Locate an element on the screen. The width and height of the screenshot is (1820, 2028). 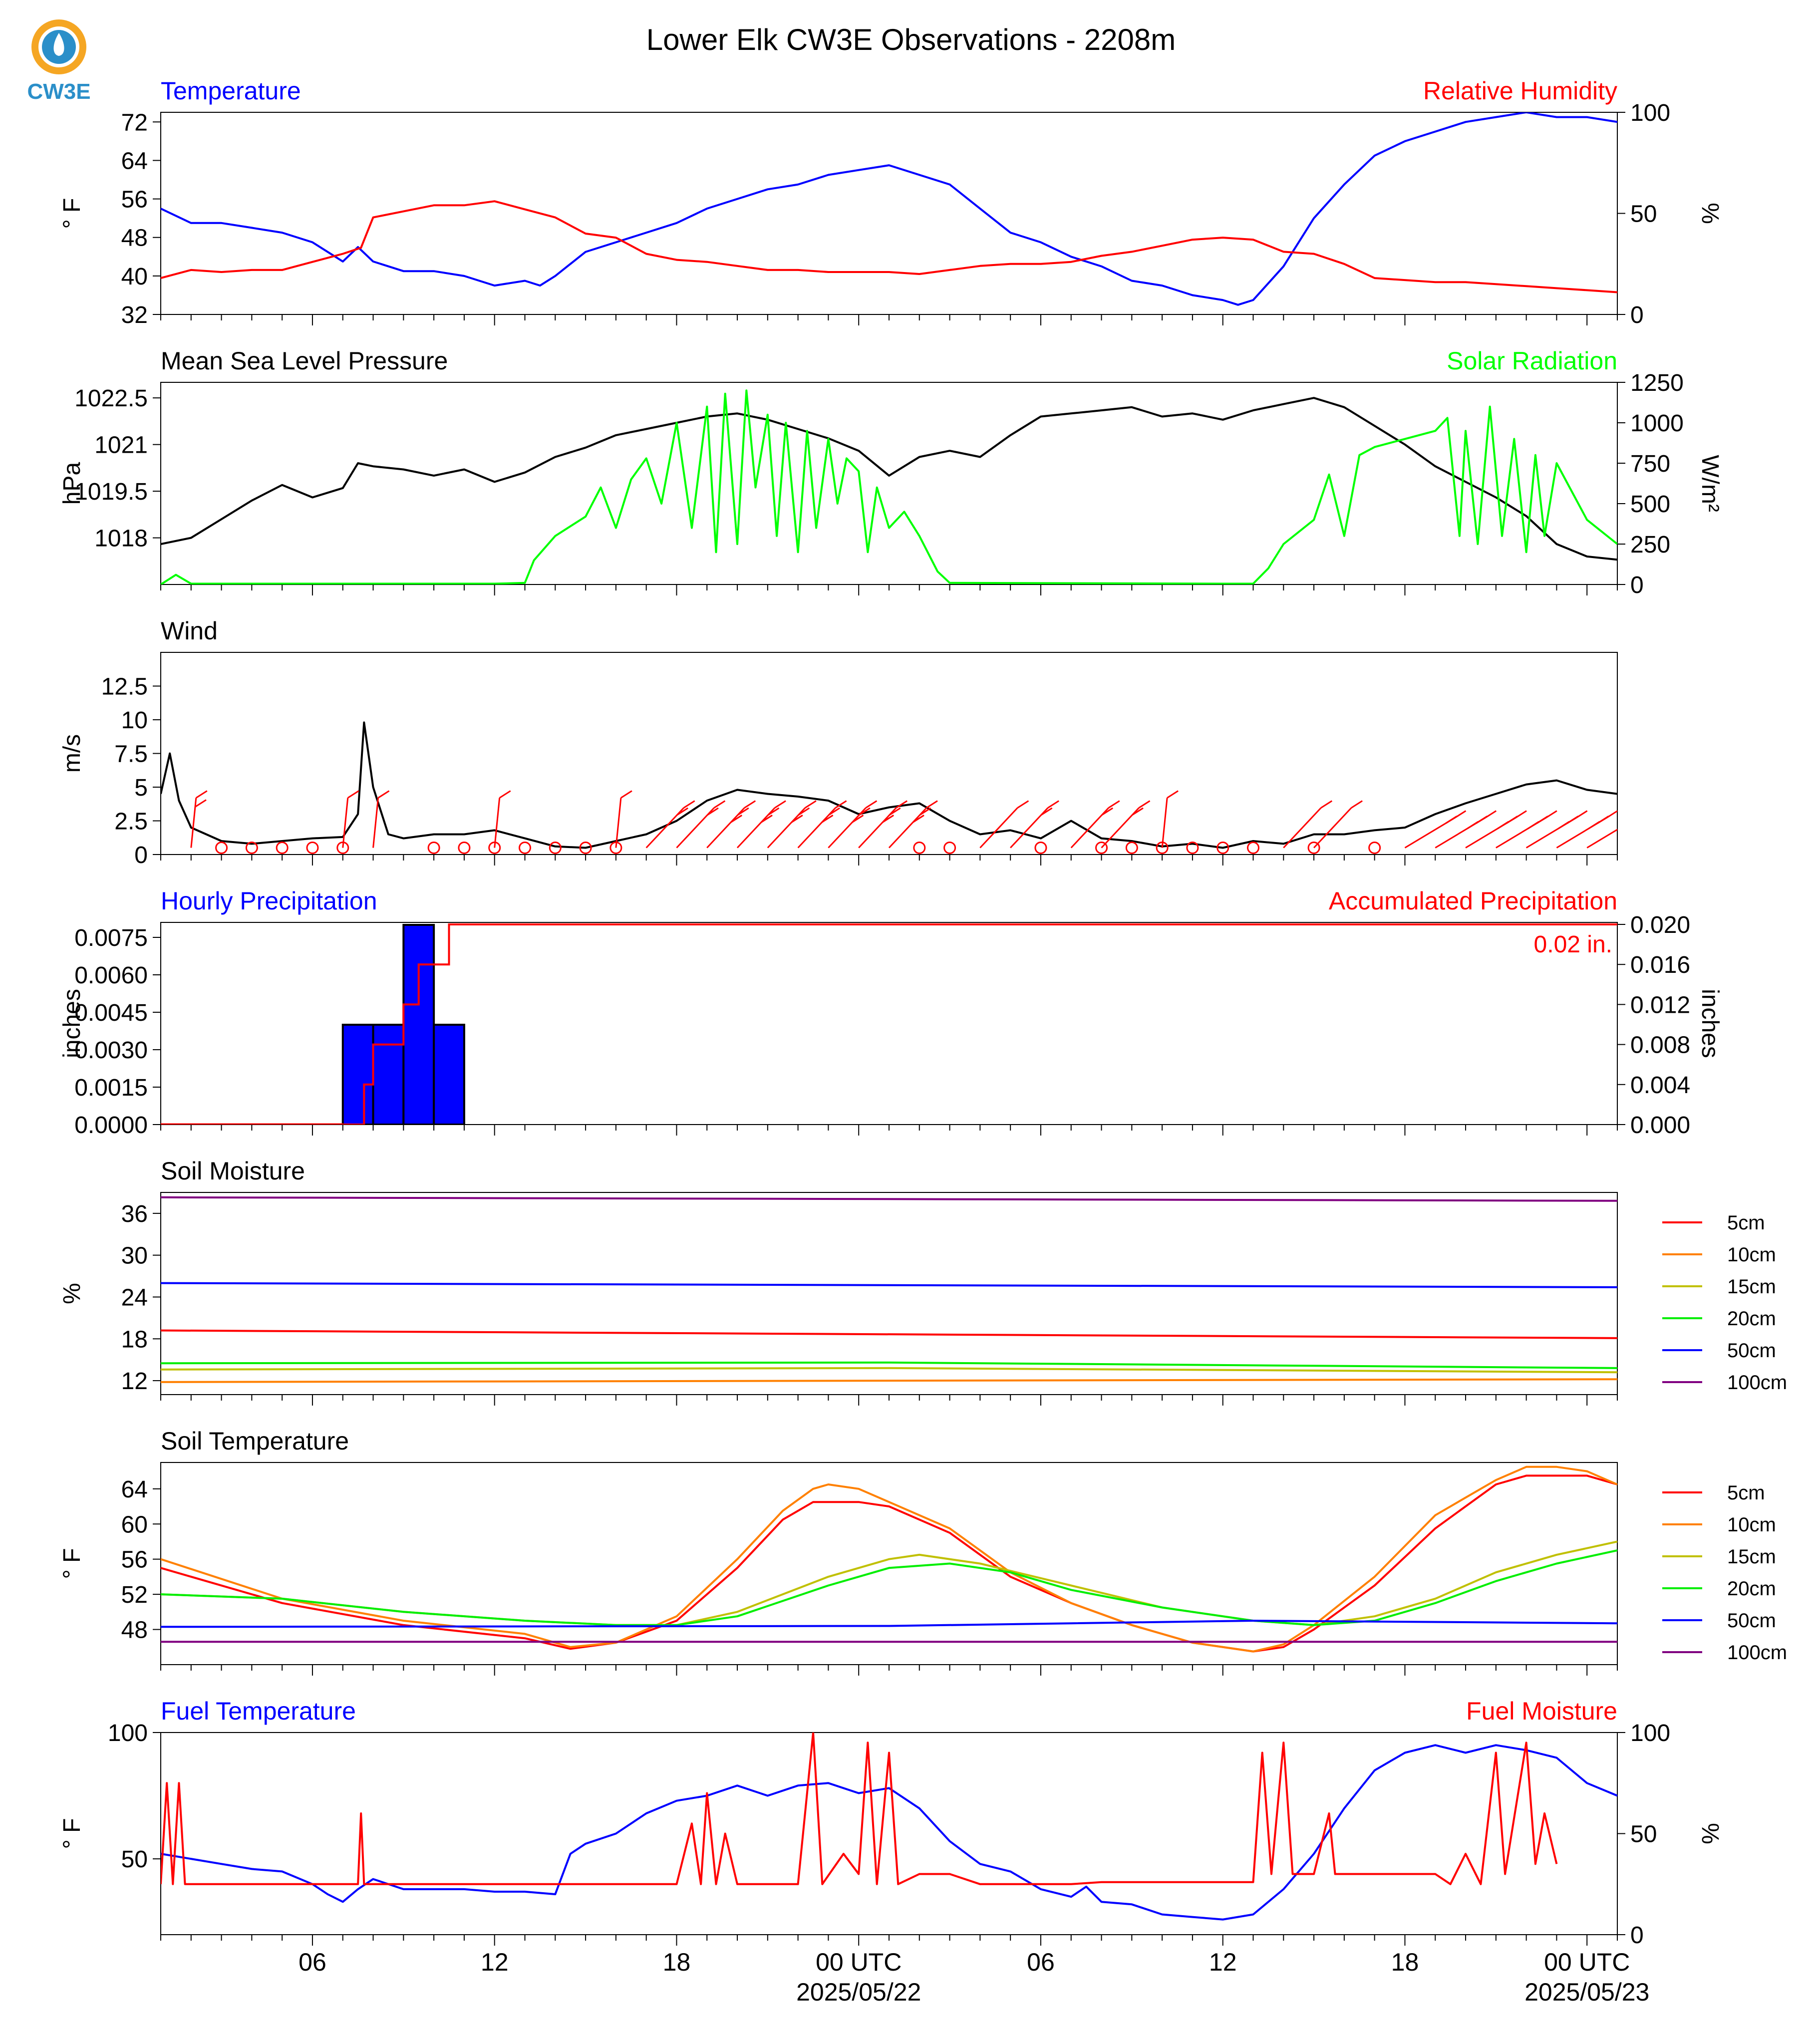
y-tick-label-left: 1022.5 is located at coordinates (111, 398).